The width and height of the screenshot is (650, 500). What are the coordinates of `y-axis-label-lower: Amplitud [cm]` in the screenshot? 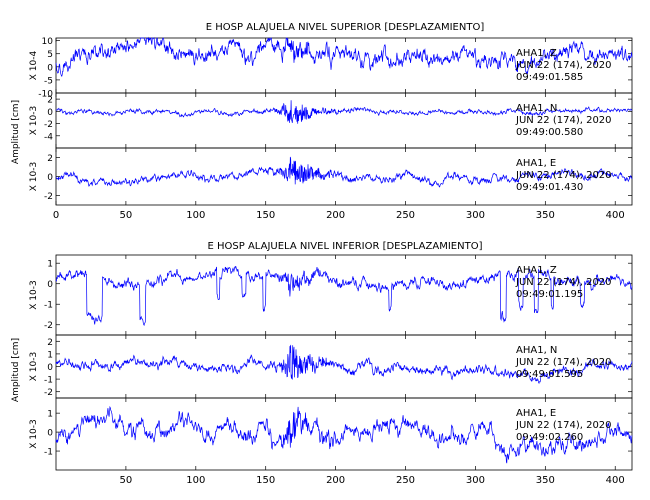 It's located at (16, 370).